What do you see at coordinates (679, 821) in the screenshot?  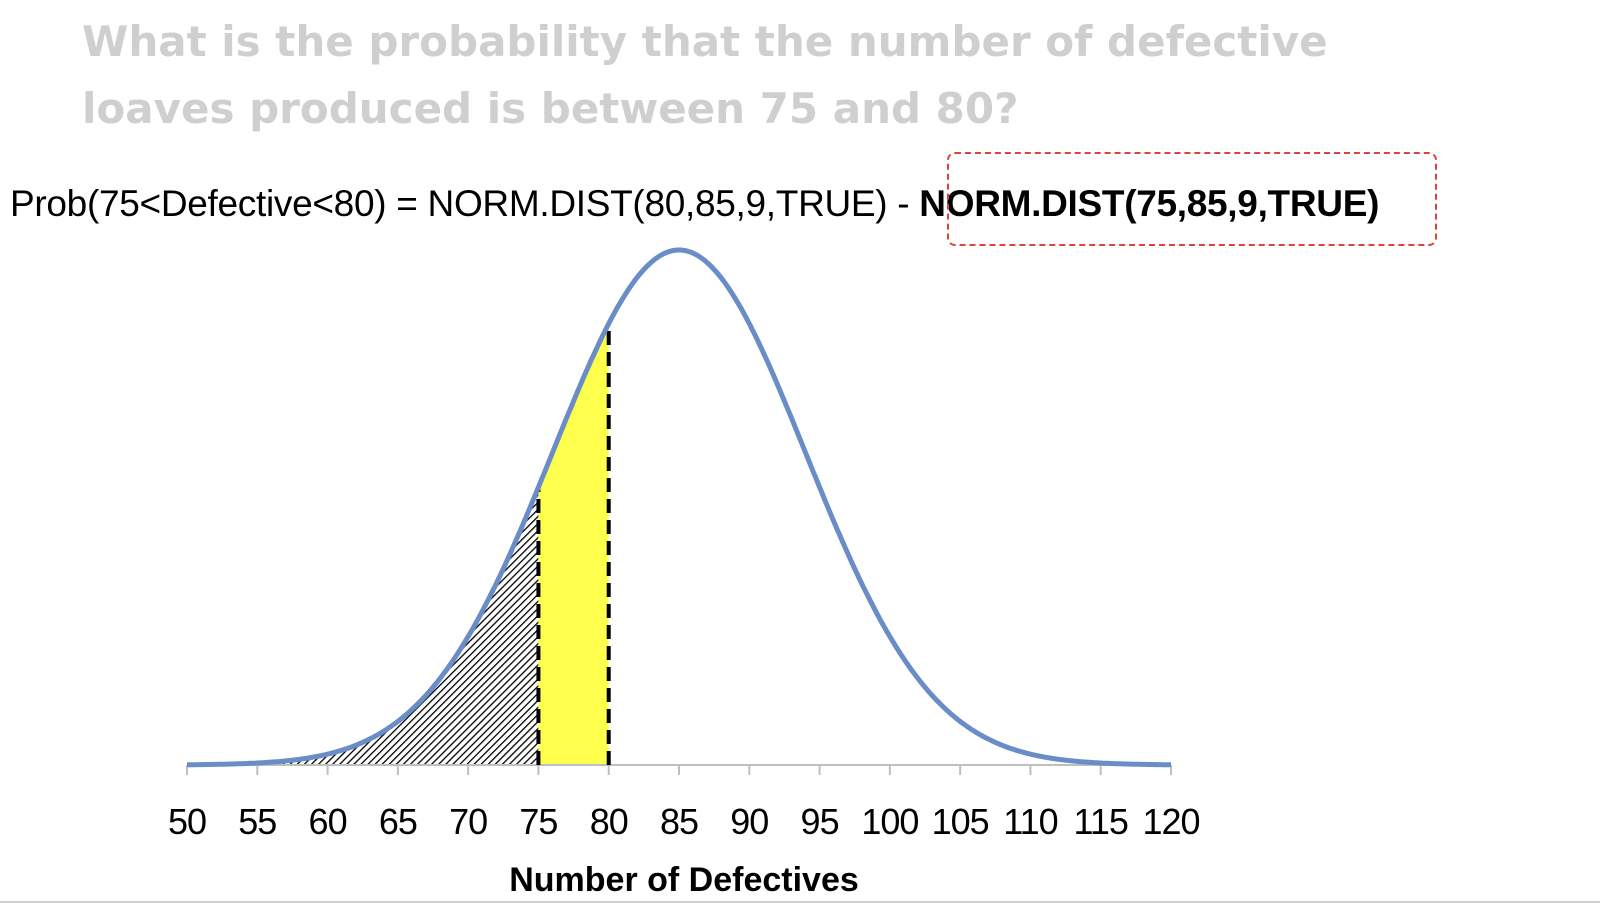 I see `x-tick-label-85: 85` at bounding box center [679, 821].